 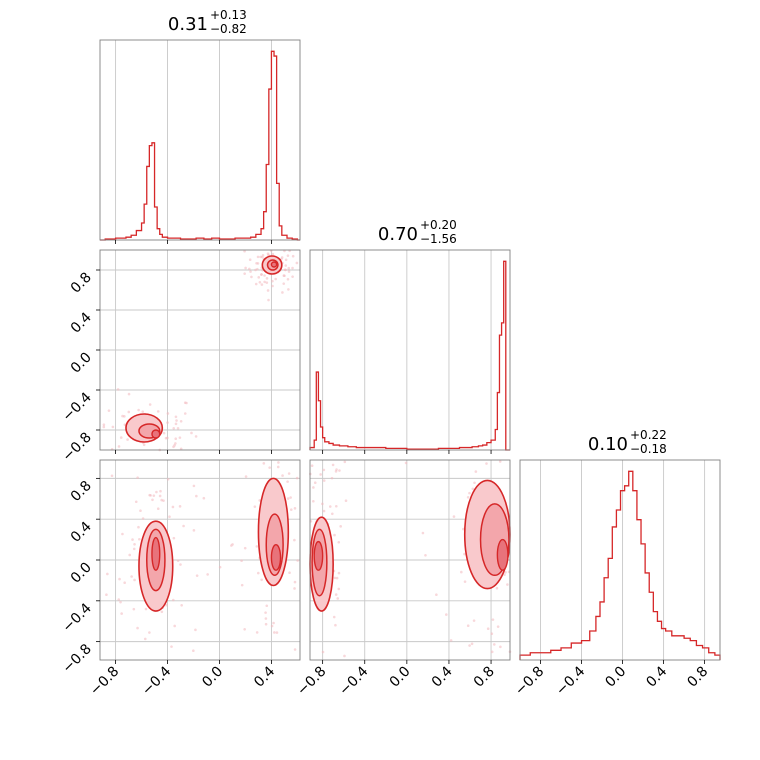 I want to click on title-value: 0.70, so click(x=398, y=234).